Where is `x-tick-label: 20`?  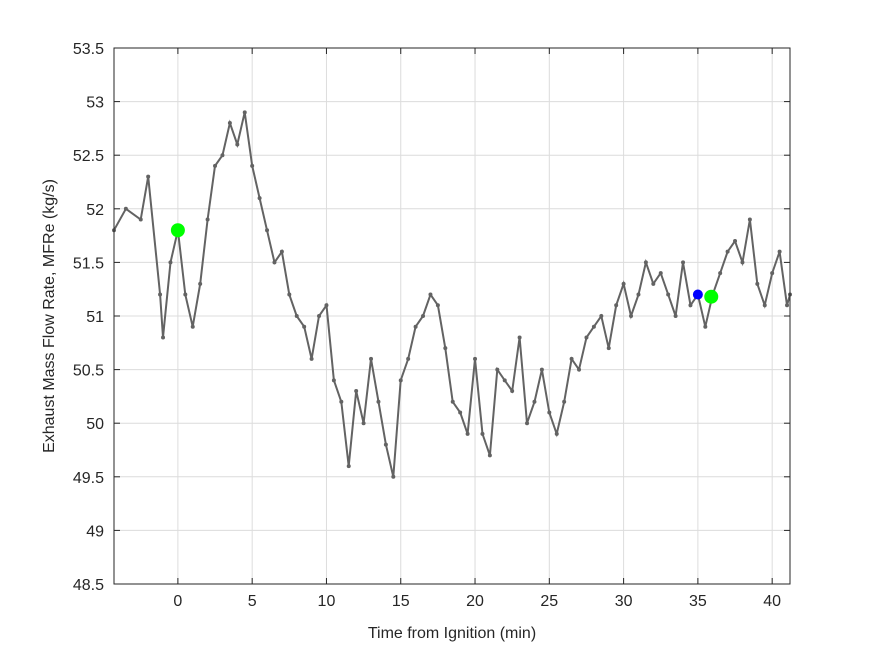
x-tick-label: 20 is located at coordinates (475, 601).